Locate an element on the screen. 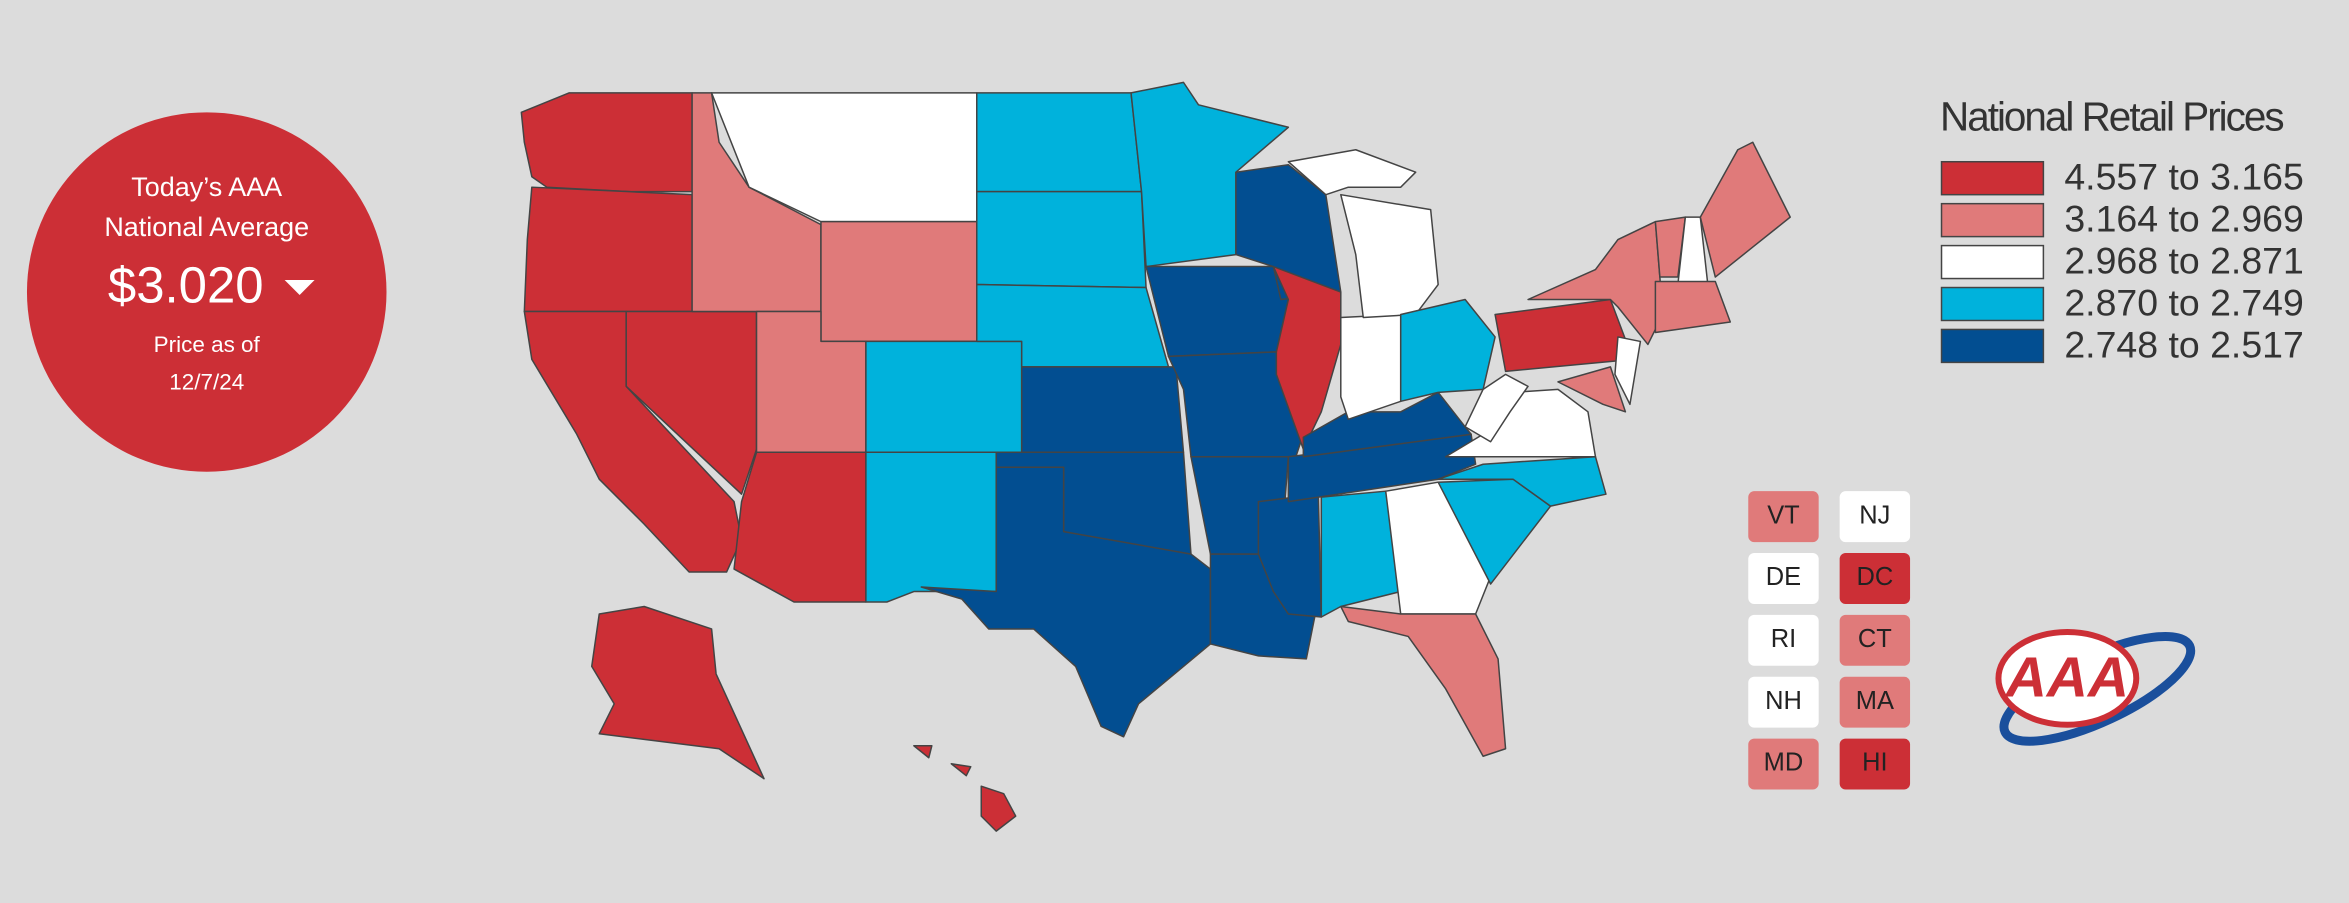  logo-oval is located at coordinates (2067, 678).